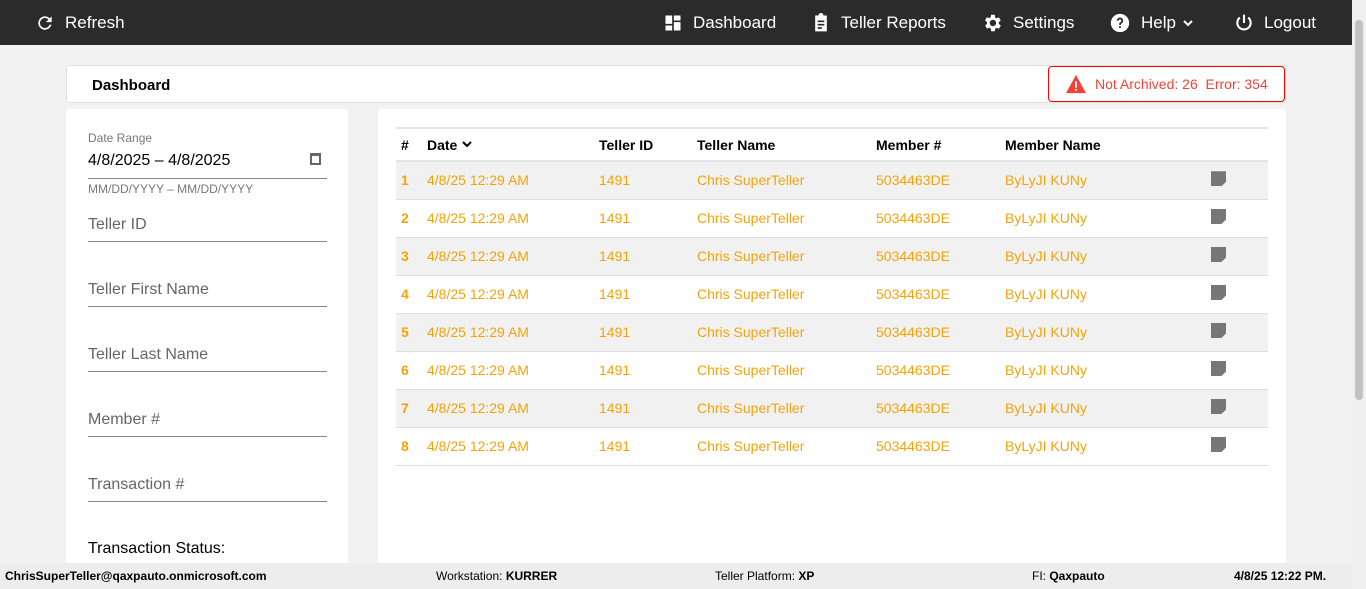  Describe the element at coordinates (124, 419) in the screenshot. I see `member-placeholder: Member #` at that location.